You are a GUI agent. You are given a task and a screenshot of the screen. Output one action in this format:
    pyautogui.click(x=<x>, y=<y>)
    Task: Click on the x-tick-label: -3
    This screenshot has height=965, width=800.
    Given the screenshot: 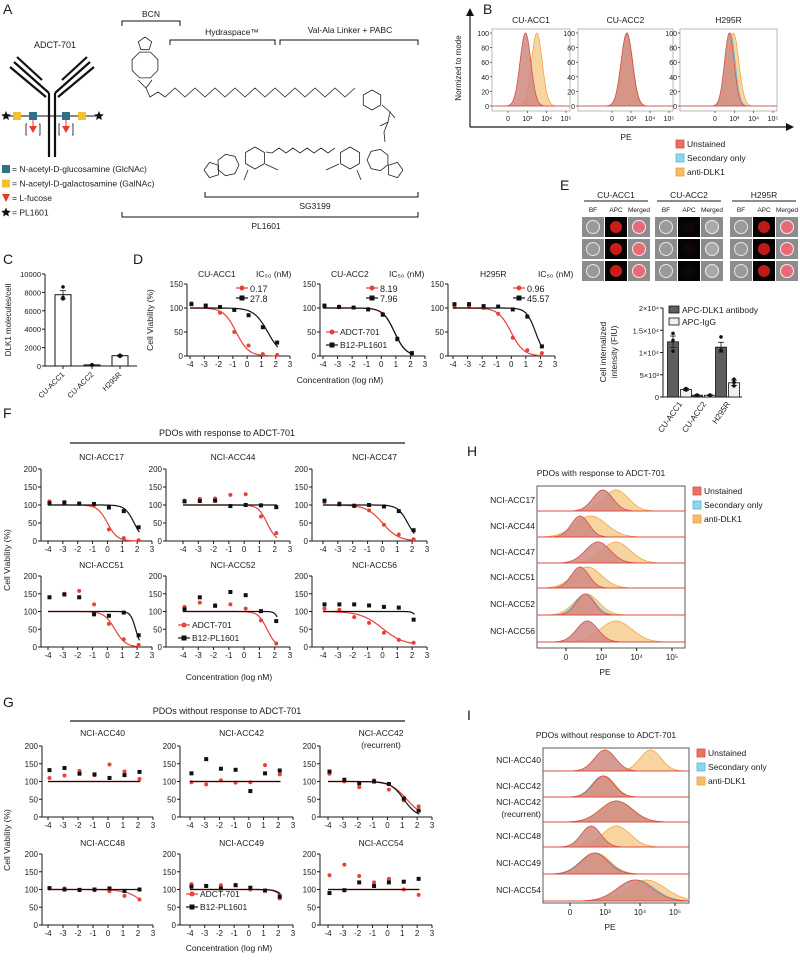 What is the action you would take?
    pyautogui.click(x=343, y=933)
    